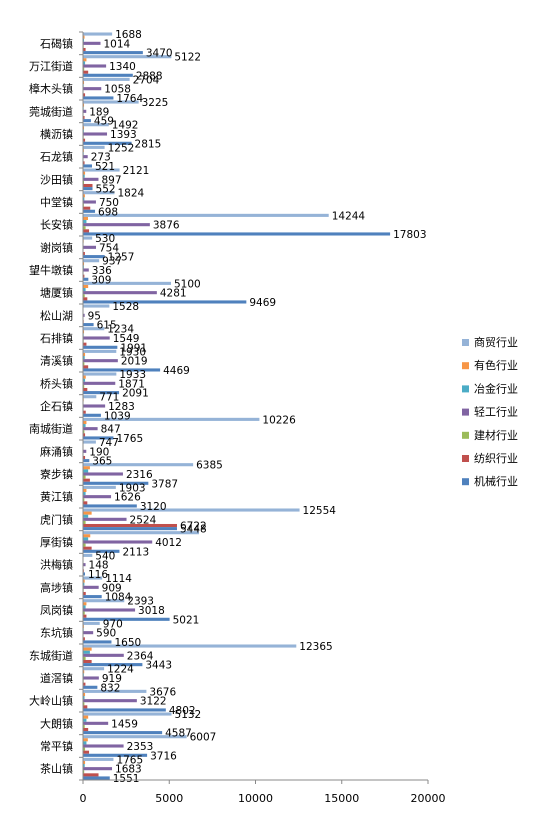 Image resolution: width=557 pixels, height=835 pixels. Describe the element at coordinates (127, 713) in the screenshot. I see `bar-商贸行业-大朗镇` at that location.